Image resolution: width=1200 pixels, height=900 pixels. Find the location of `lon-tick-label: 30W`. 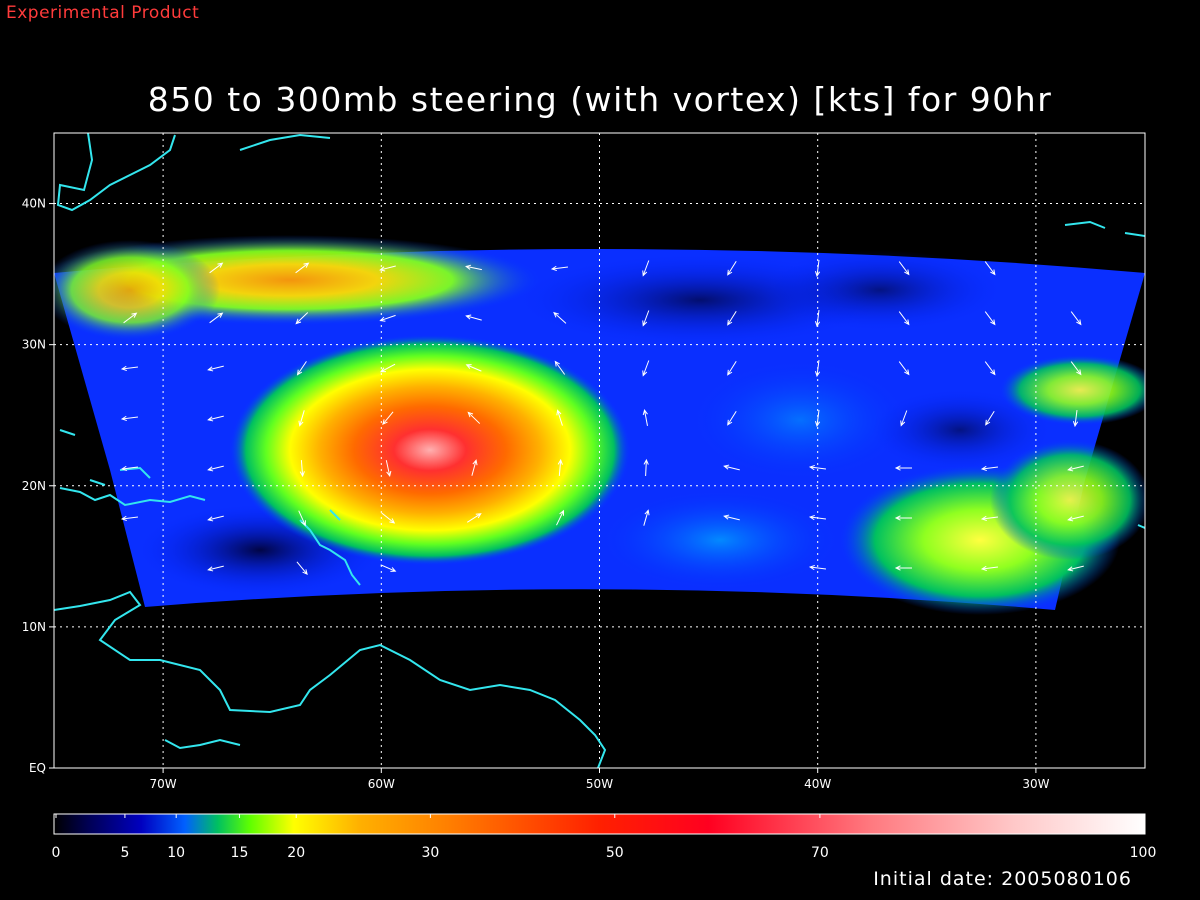

lon-tick-label: 30W is located at coordinates (1035, 784).